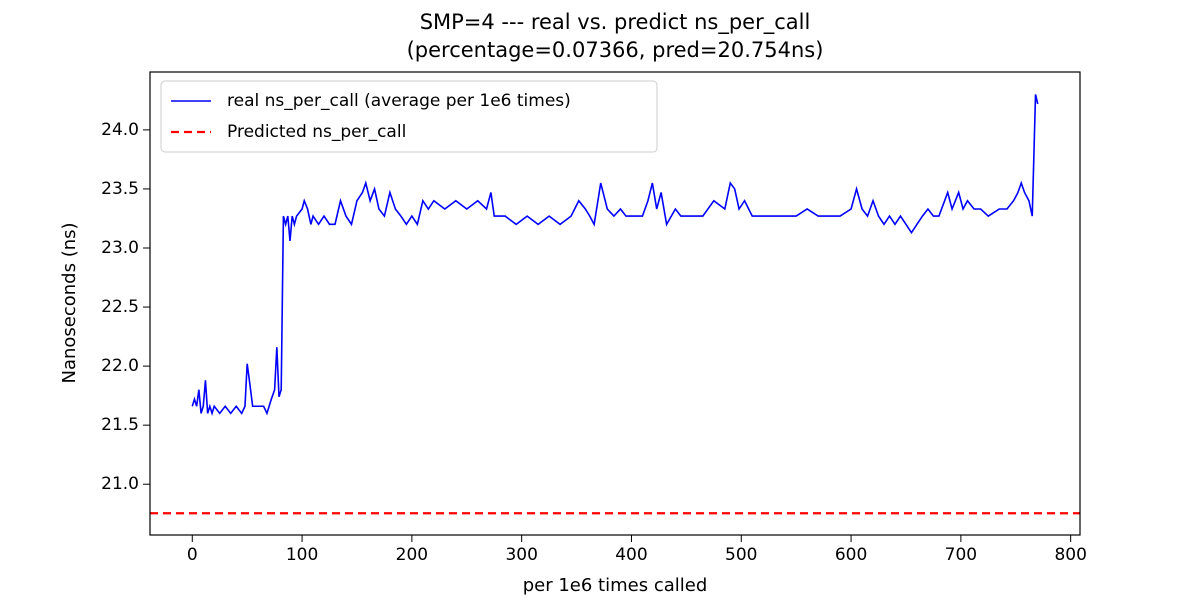 The height and width of the screenshot is (604, 1200). What do you see at coordinates (615, 22) in the screenshot?
I see `chart-title: SMP=4 --- real vs. predict ns_per_call` at bounding box center [615, 22].